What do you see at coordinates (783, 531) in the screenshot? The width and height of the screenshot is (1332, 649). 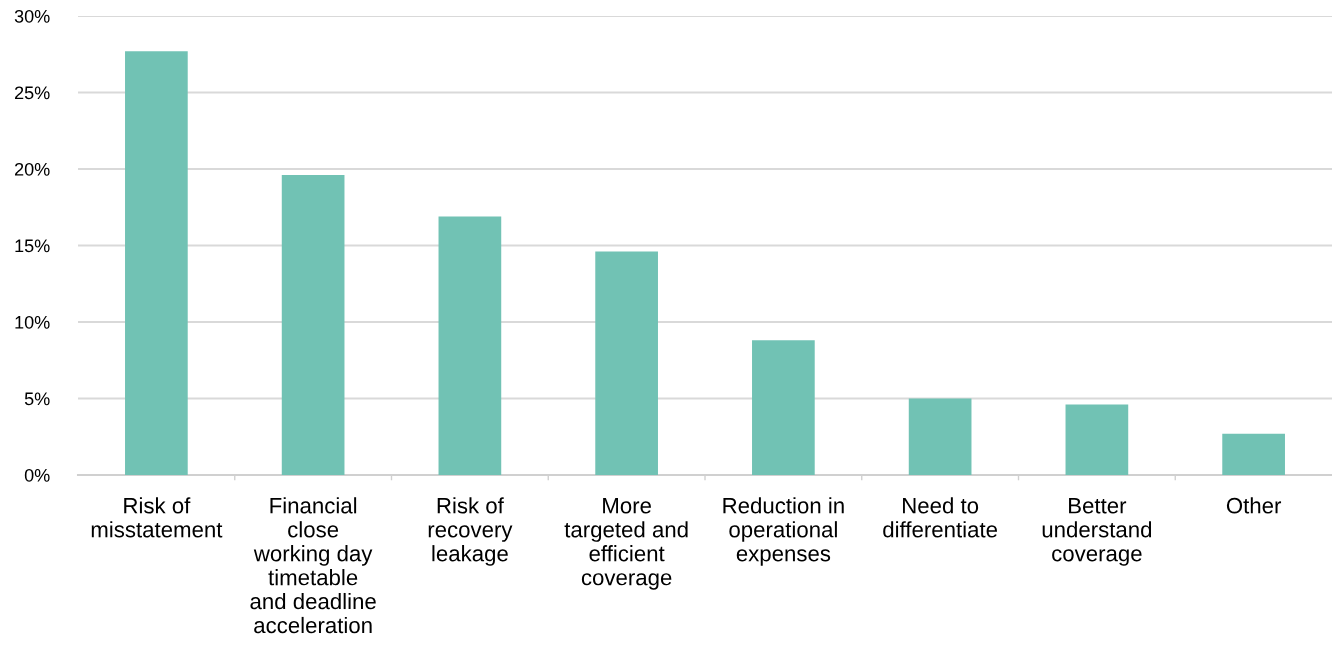 I see `x-tick-label: Reduction in operational expenses` at bounding box center [783, 531].